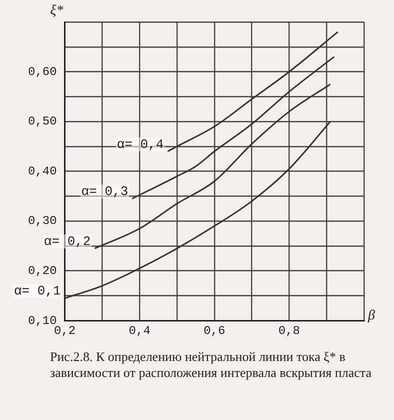 The width and height of the screenshot is (394, 420). I want to click on line-series, so click(252, 91).